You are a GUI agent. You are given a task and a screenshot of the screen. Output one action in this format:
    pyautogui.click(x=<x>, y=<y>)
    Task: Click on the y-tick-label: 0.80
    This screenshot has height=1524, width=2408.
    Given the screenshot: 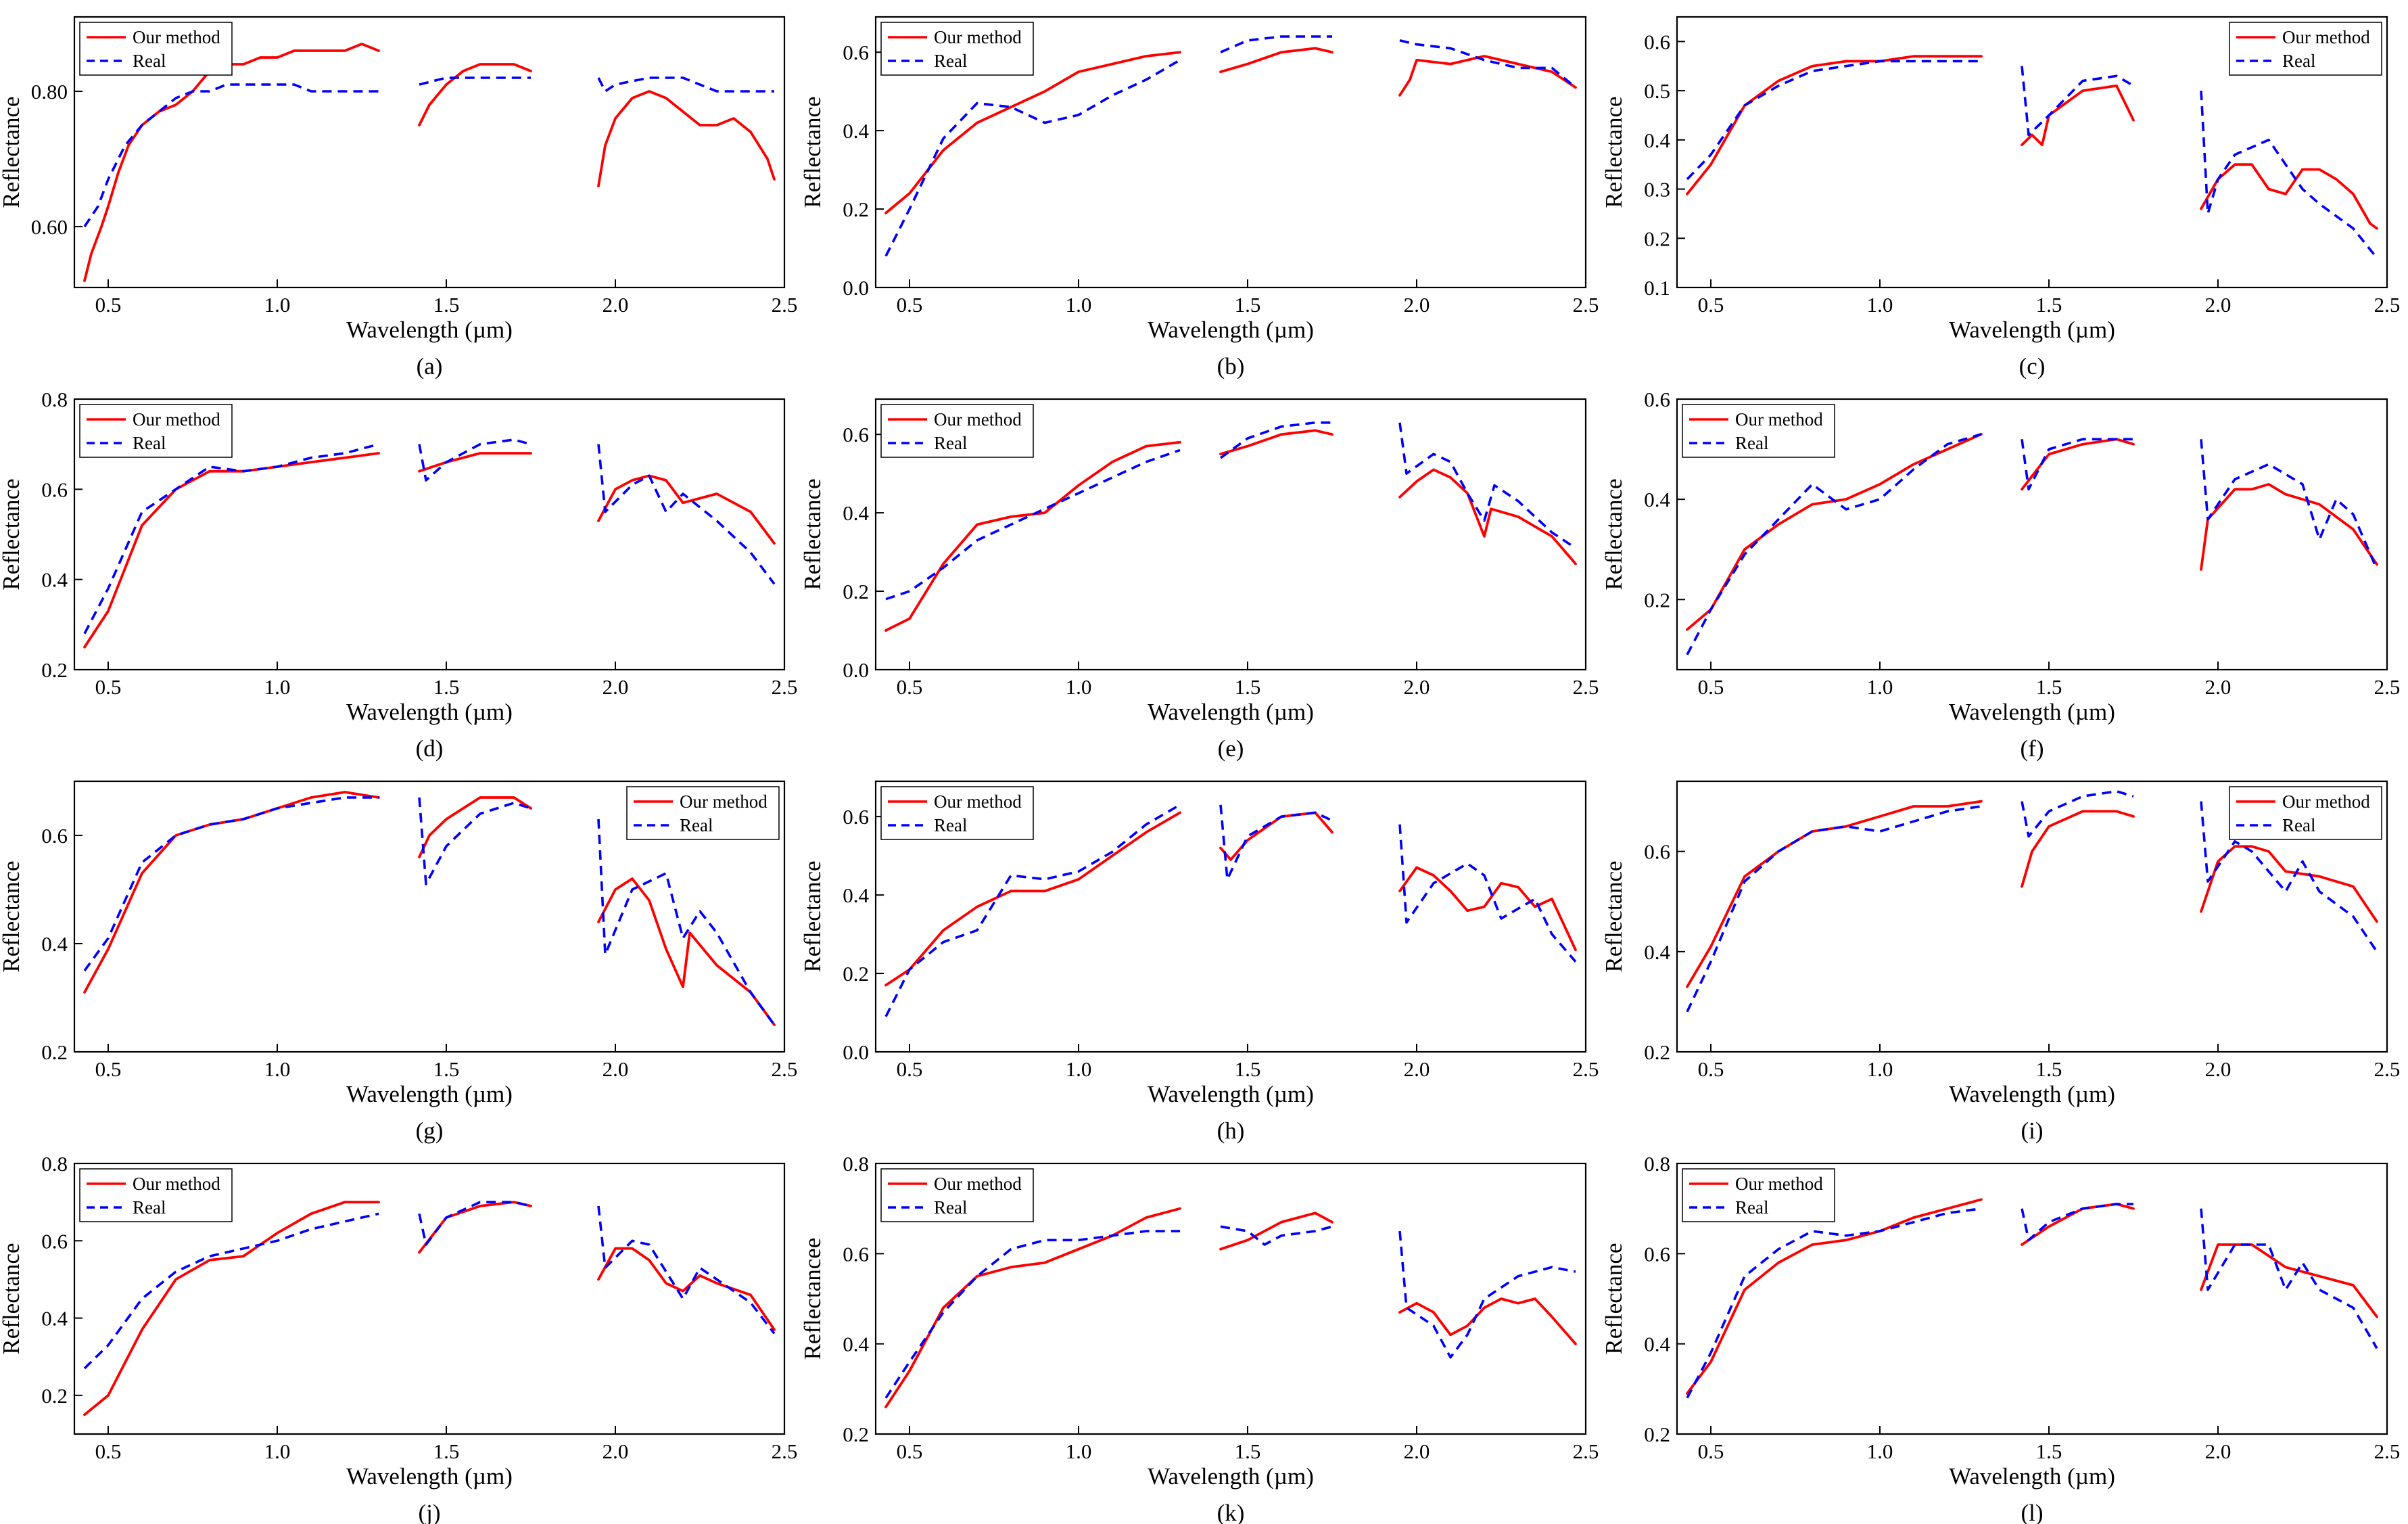 What is the action you would take?
    pyautogui.click(x=49, y=91)
    